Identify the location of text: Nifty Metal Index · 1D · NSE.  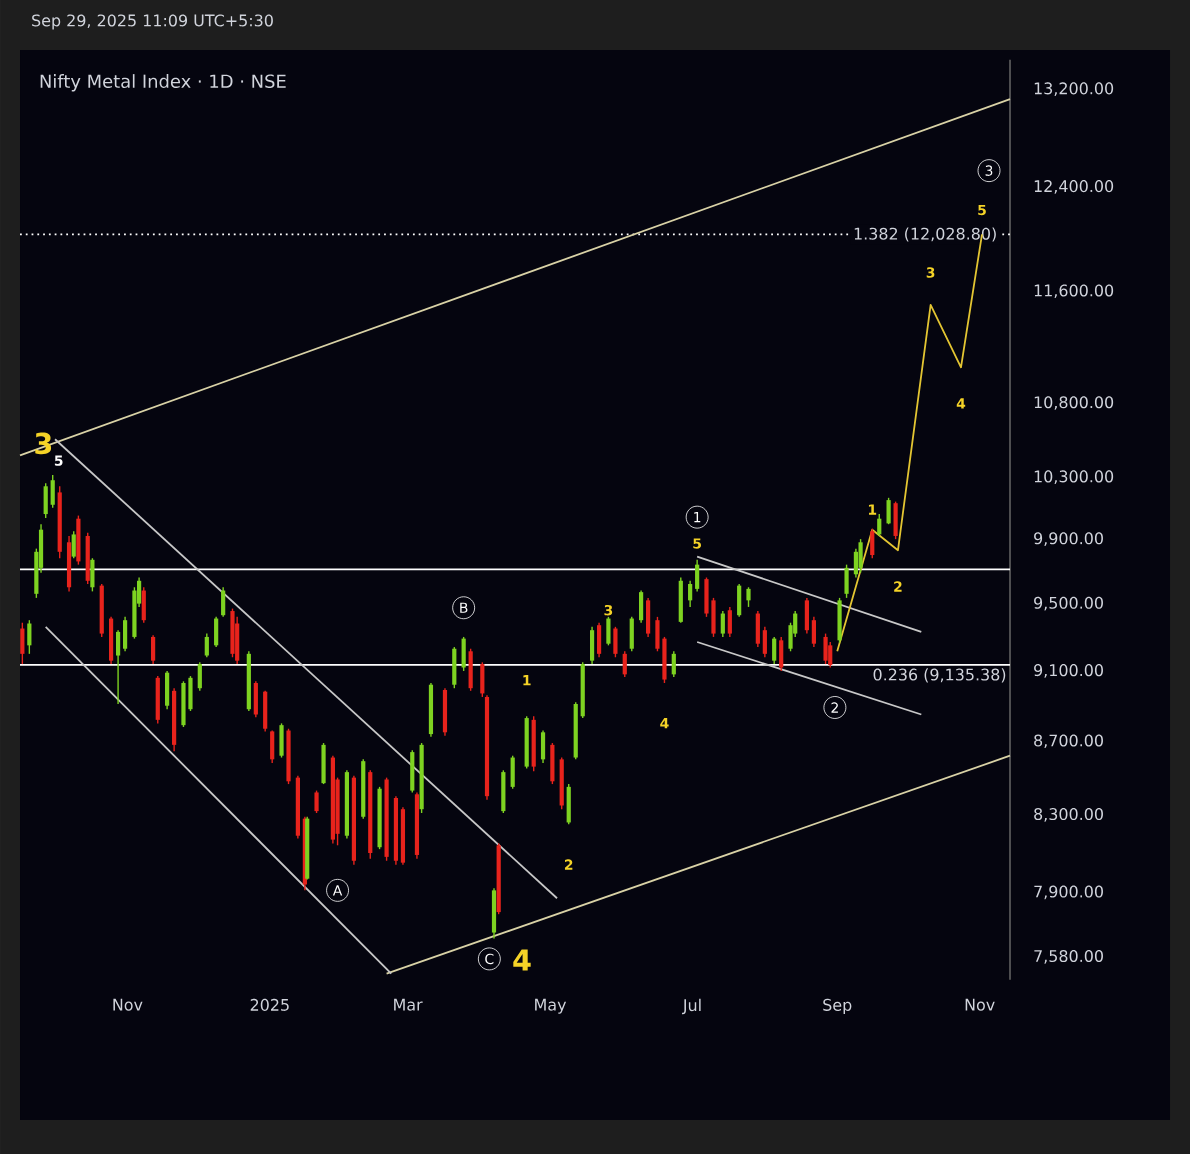
(163, 83).